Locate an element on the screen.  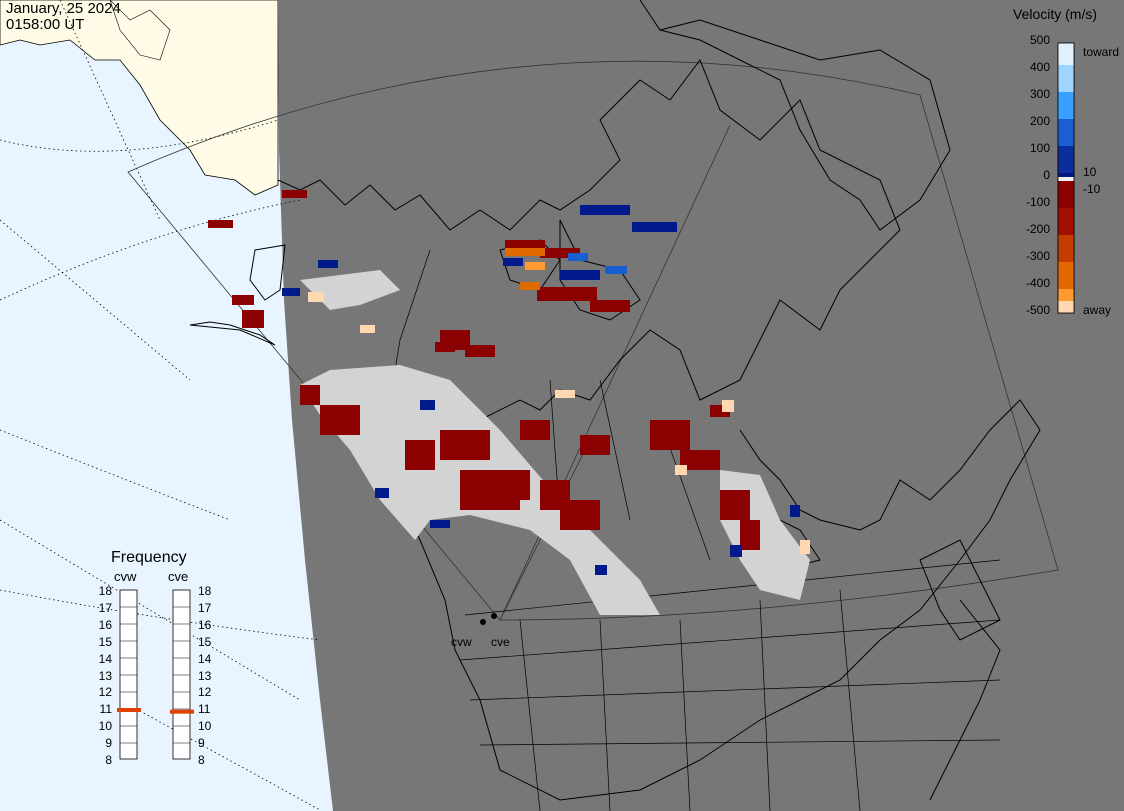
frequency-tick-cvw: 17 is located at coordinates (105, 607).